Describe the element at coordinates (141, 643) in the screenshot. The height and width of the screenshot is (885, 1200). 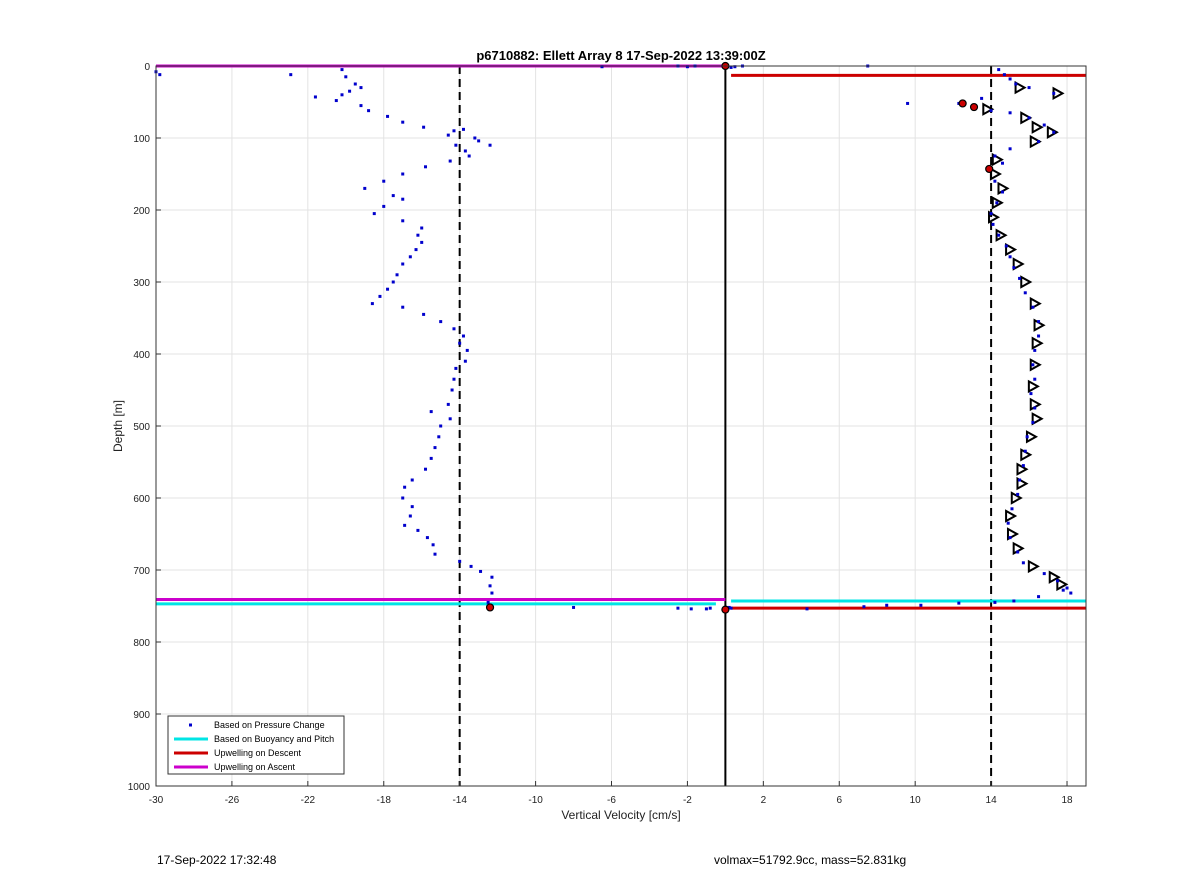
I see `y-tick-label: 800` at that location.